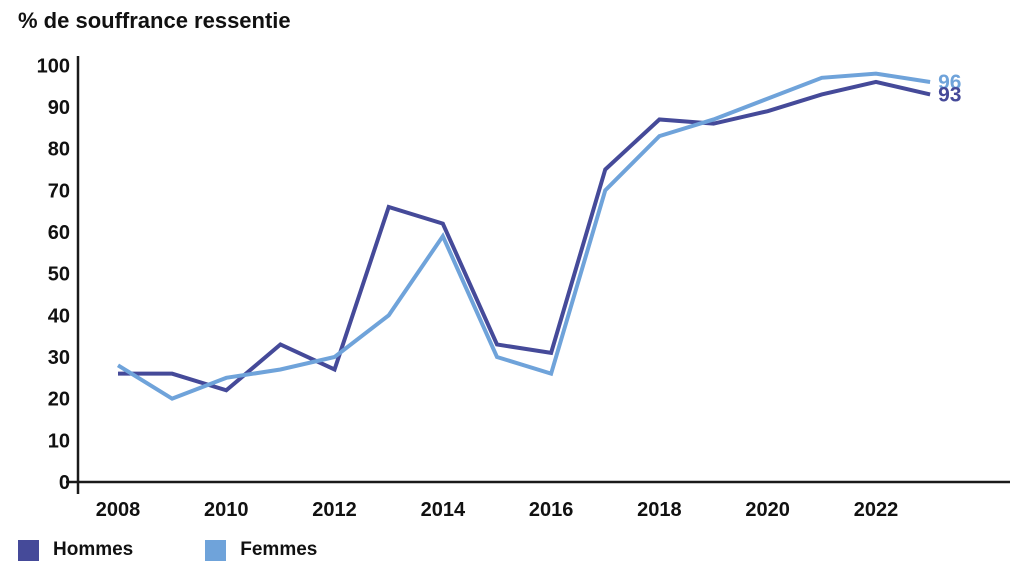  Describe the element at coordinates (876, 510) in the screenshot. I see `svg-text: 2022` at that location.